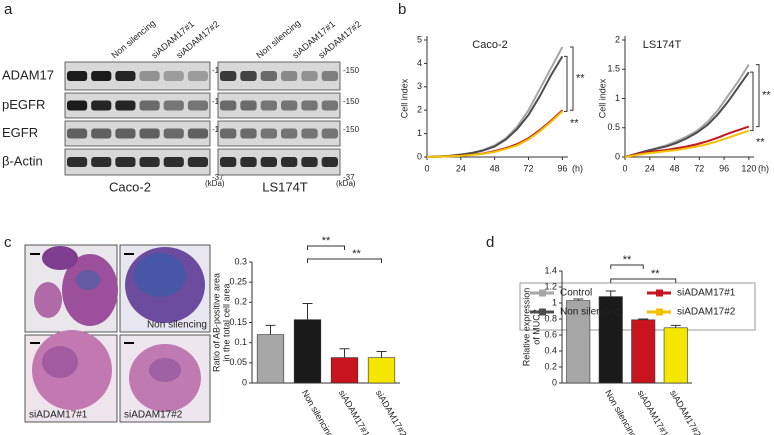 The width and height of the screenshot is (774, 435). What do you see at coordinates (526, 327) in the screenshot?
I see `y-axis-label: Relative expression` at bounding box center [526, 327].